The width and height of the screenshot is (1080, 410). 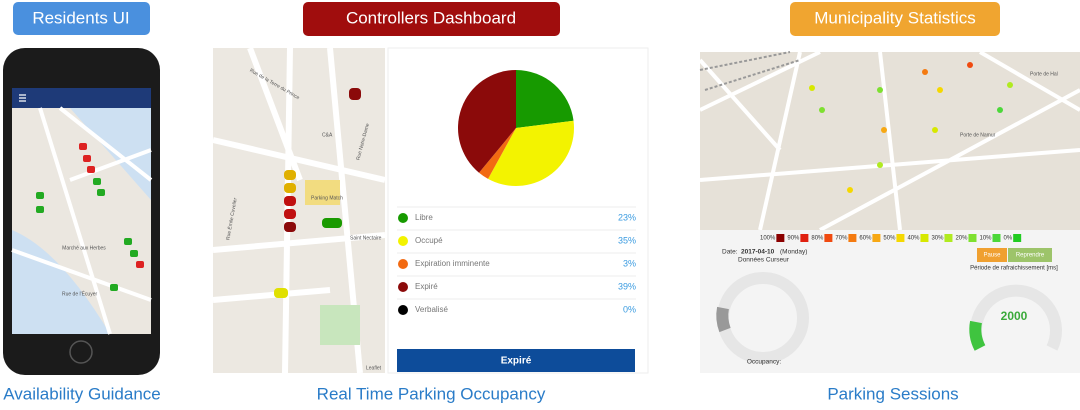 I want to click on refresh-label: Période de rafraichissement [ms], so click(x=1014, y=269).